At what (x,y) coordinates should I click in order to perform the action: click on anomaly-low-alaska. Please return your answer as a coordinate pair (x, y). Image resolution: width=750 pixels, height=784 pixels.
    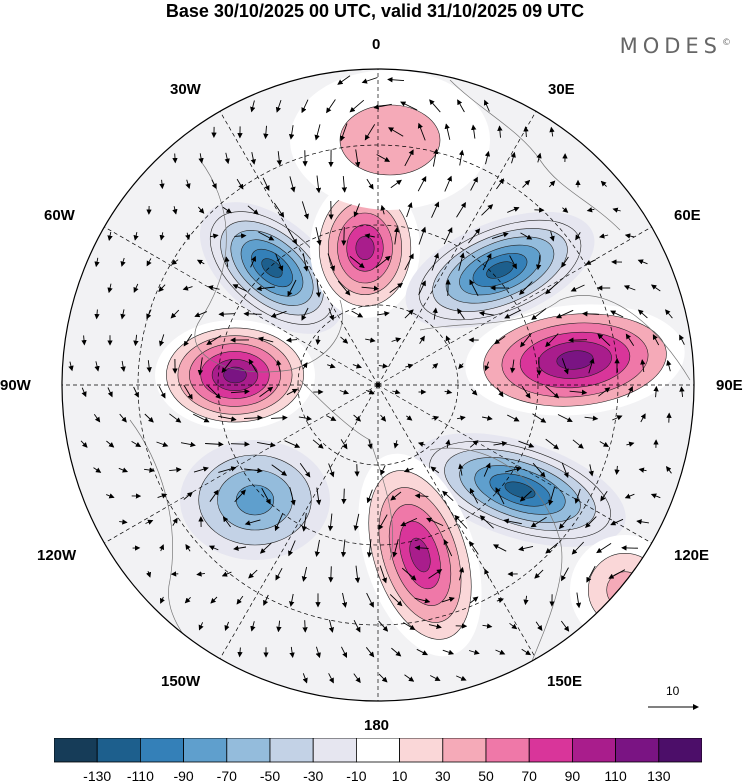
    Looking at the image, I should click on (255, 500).